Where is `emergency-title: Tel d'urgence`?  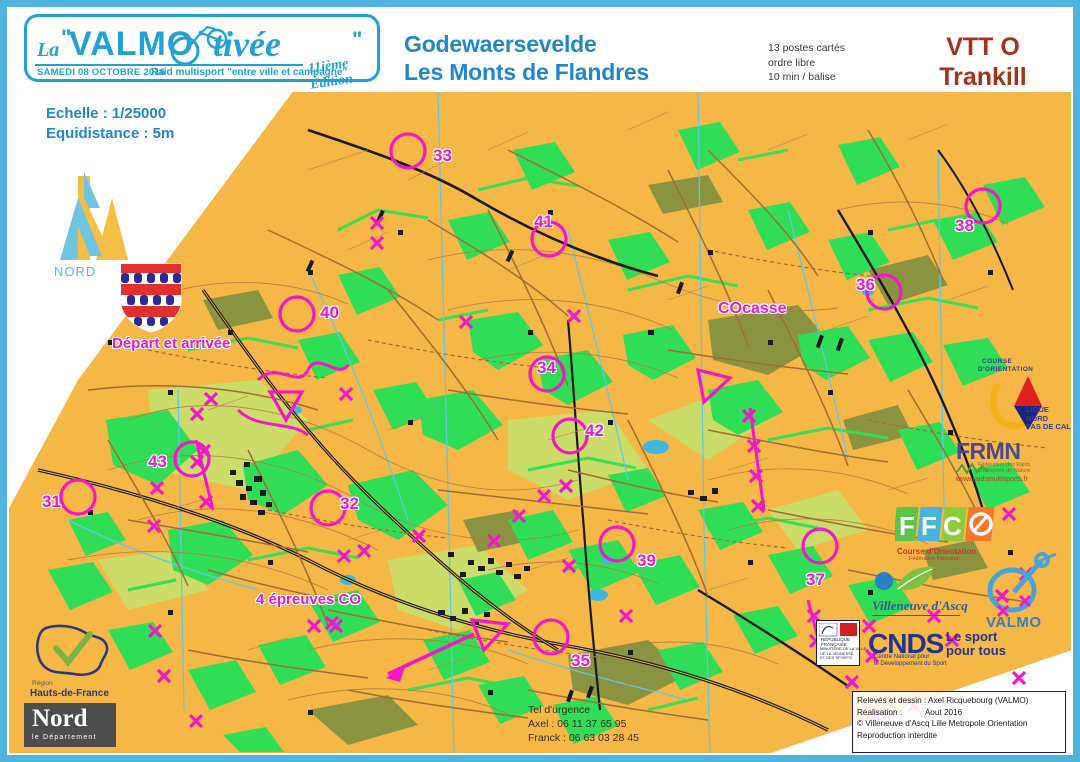 emergency-title: Tel d'urgence is located at coordinates (559, 710).